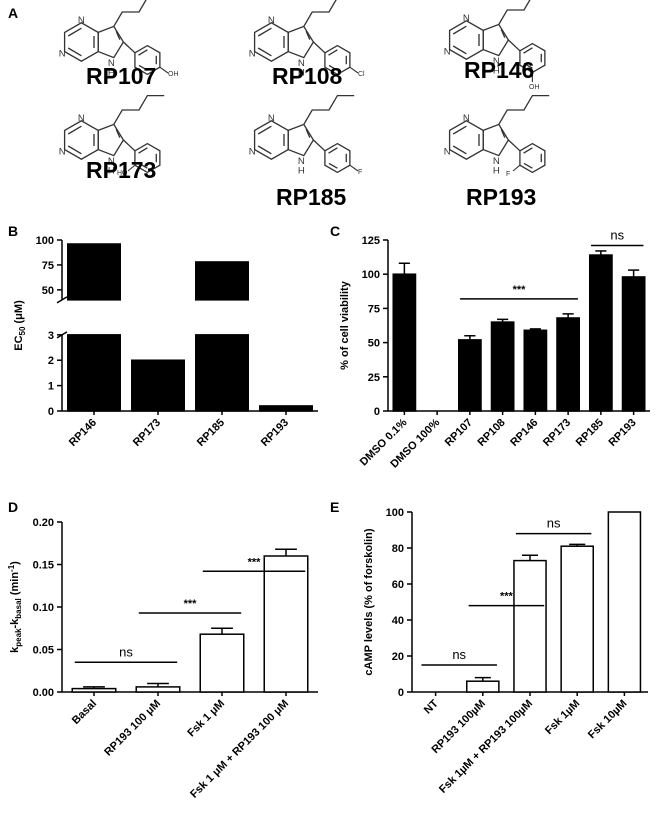  I want to click on y-axis-title: EC50 (μM), so click(20, 325).